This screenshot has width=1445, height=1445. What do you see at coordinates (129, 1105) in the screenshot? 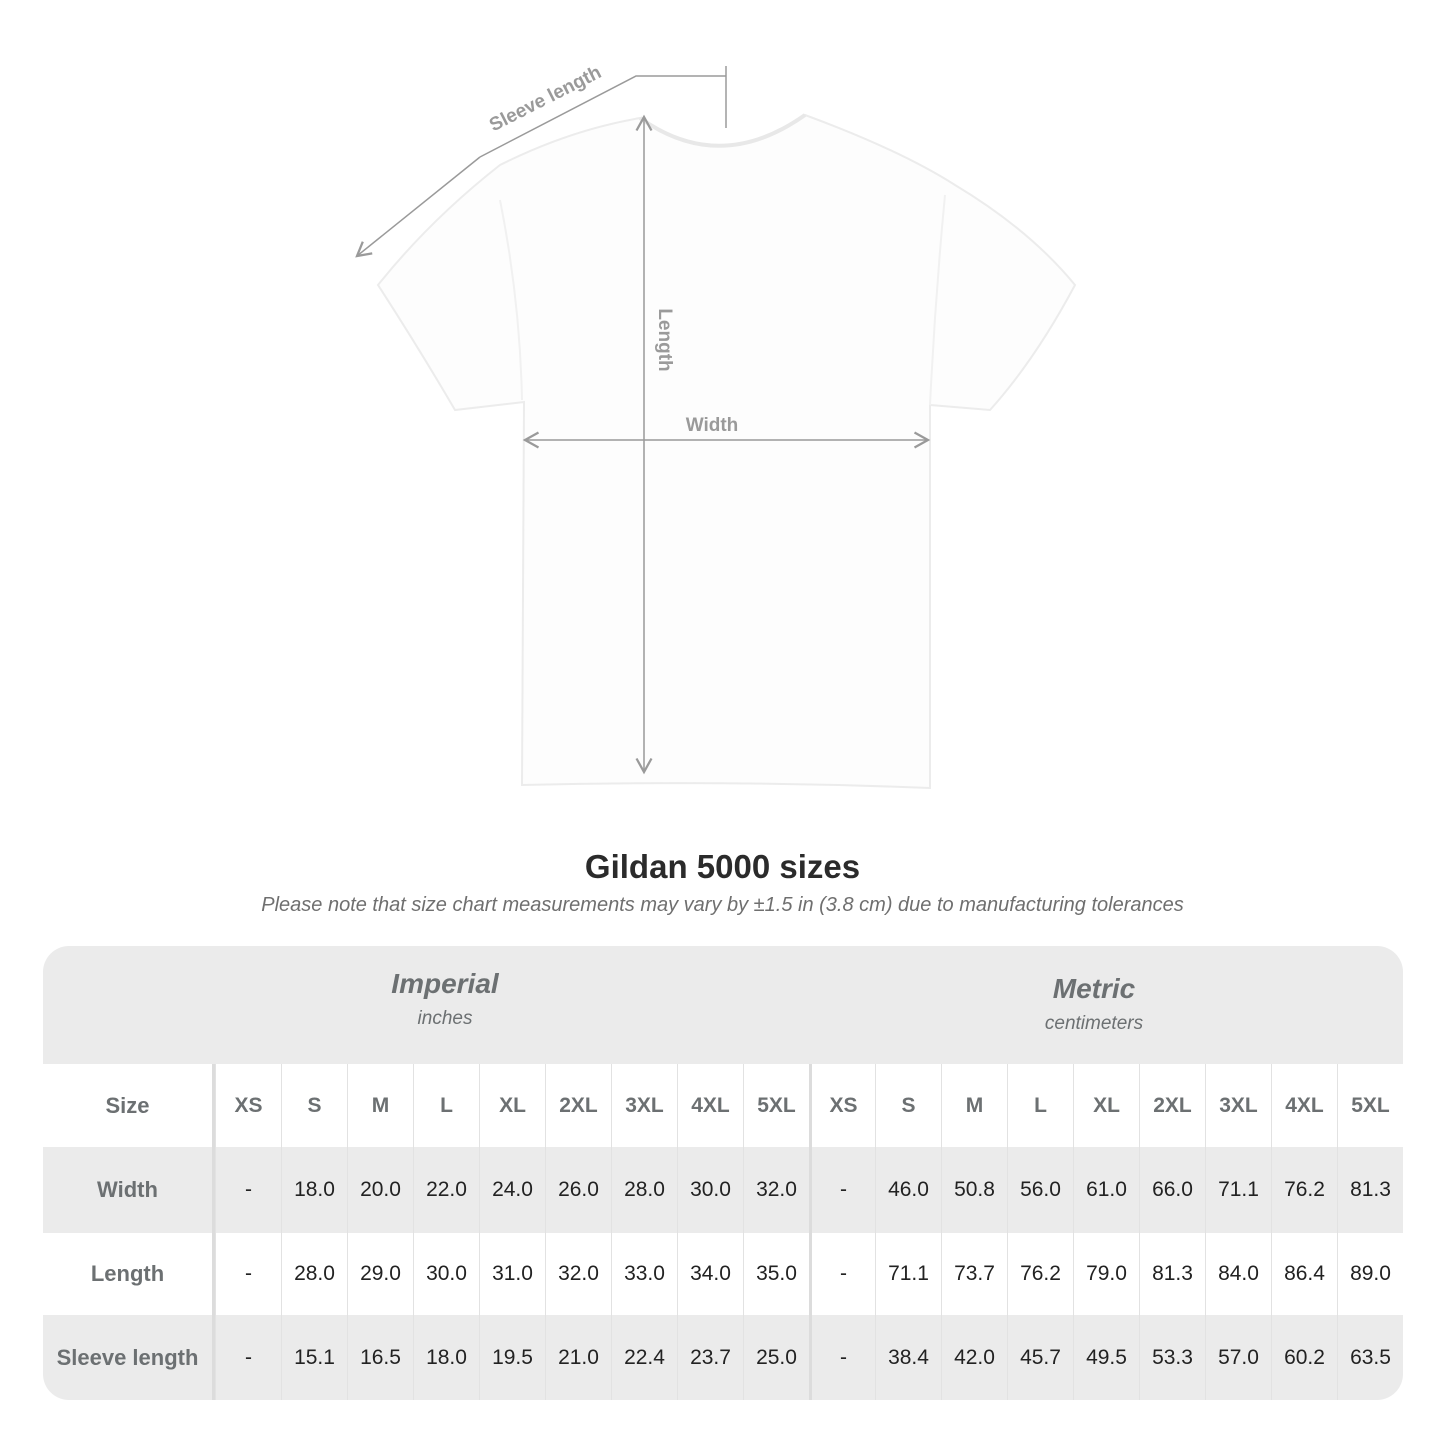
I see `row-label: Size` at bounding box center [129, 1105].